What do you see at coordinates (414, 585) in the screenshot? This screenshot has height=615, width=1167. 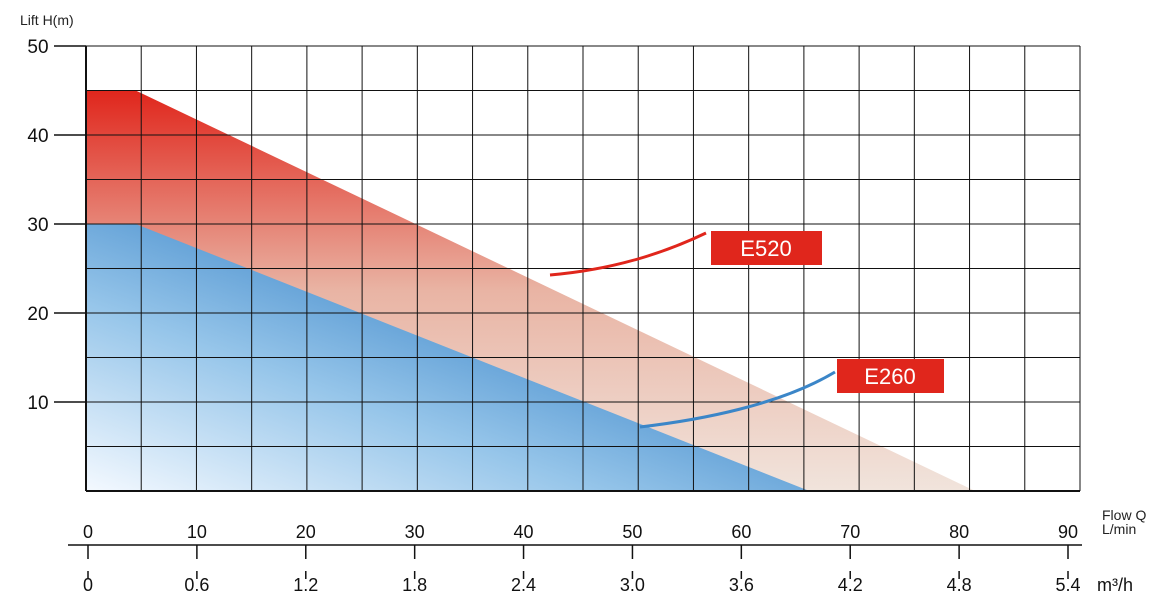 I see `x-tick-label-secondary: 1.8` at bounding box center [414, 585].